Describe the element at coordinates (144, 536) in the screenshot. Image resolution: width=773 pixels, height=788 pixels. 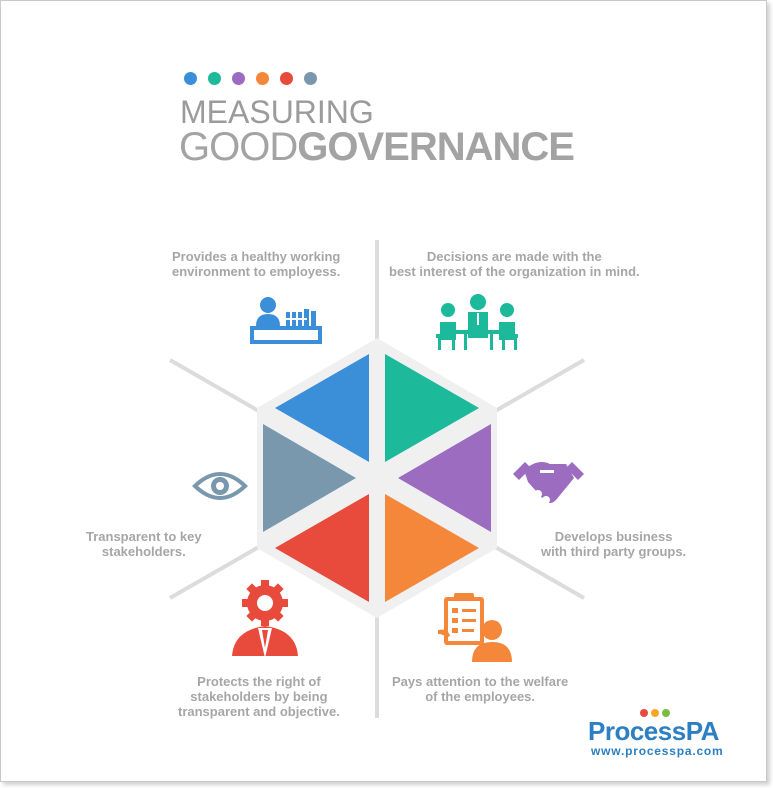
I see `caption-slate-line1: Transparent to key` at that location.